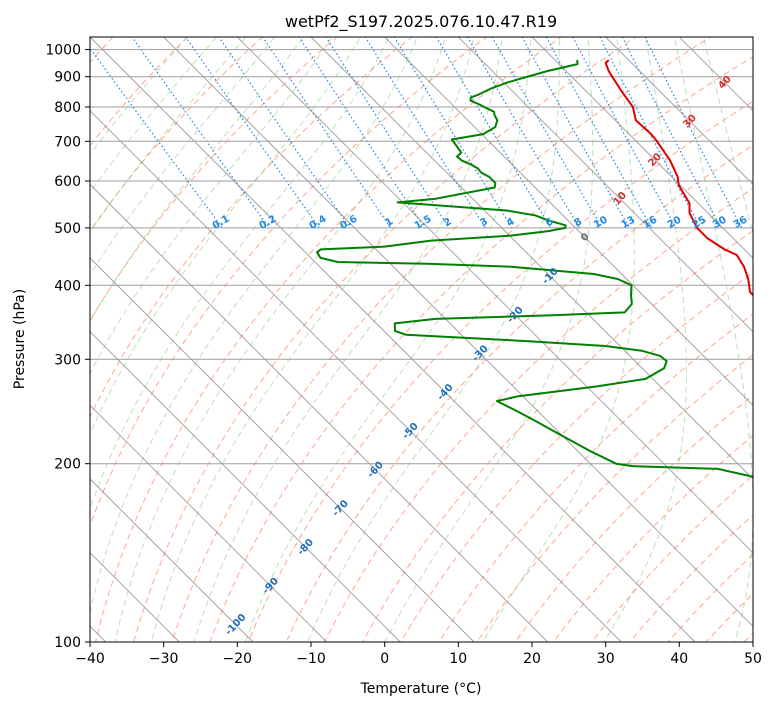  I want to click on mixing-ratio-label: 20, so click(675, 222).